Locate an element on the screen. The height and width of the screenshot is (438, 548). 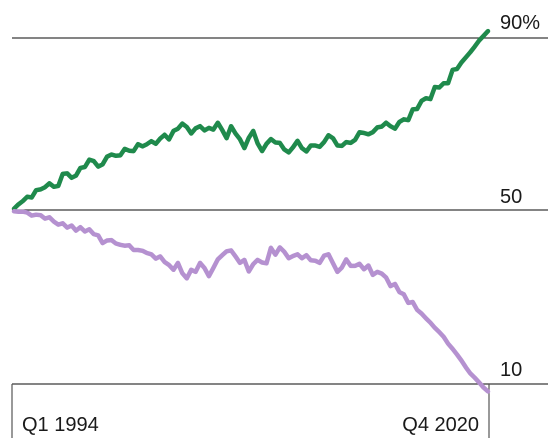
y-tick-label-50: 50 is located at coordinates (511, 197).